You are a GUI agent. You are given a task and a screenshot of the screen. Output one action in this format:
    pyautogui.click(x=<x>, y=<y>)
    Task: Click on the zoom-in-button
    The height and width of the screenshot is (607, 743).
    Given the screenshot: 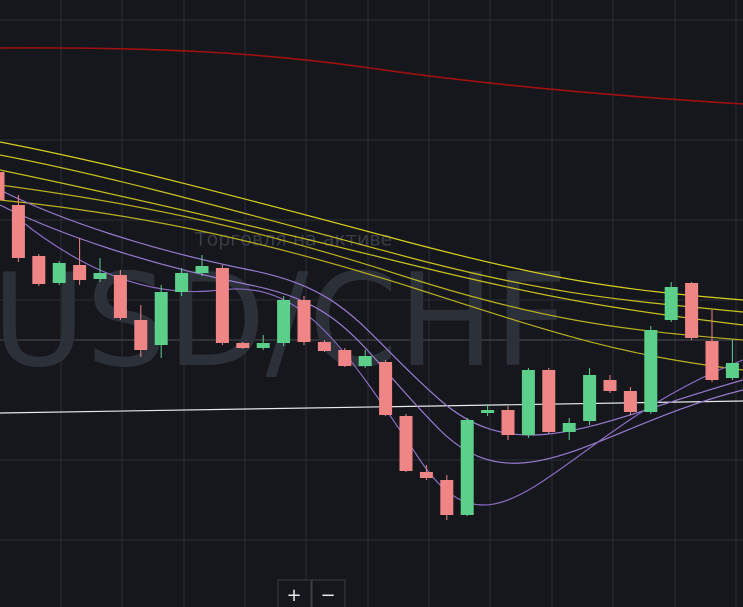 What is the action you would take?
    pyautogui.click(x=294, y=593)
    